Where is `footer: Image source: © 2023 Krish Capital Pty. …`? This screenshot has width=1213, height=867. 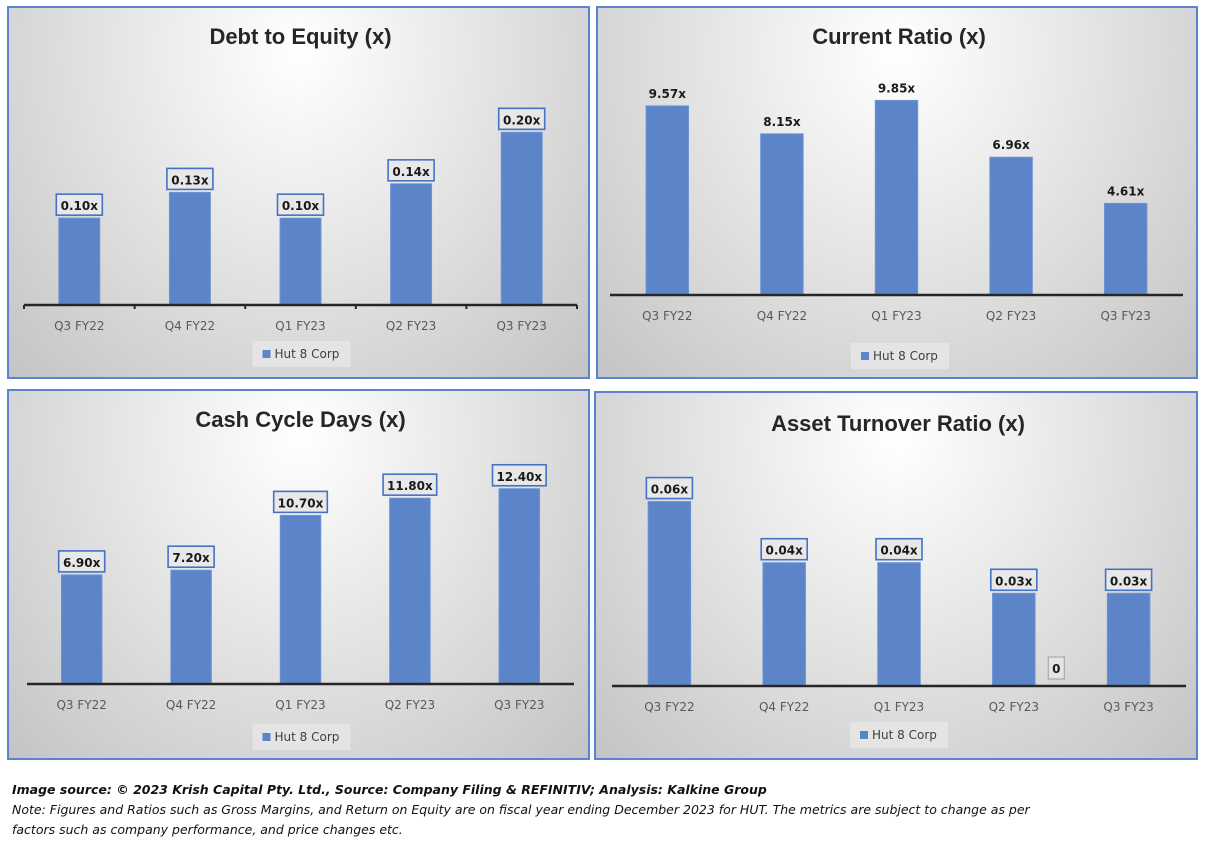 footer: Image source: © 2023 Krish Capital Pty. … is located at coordinates (607, 810).